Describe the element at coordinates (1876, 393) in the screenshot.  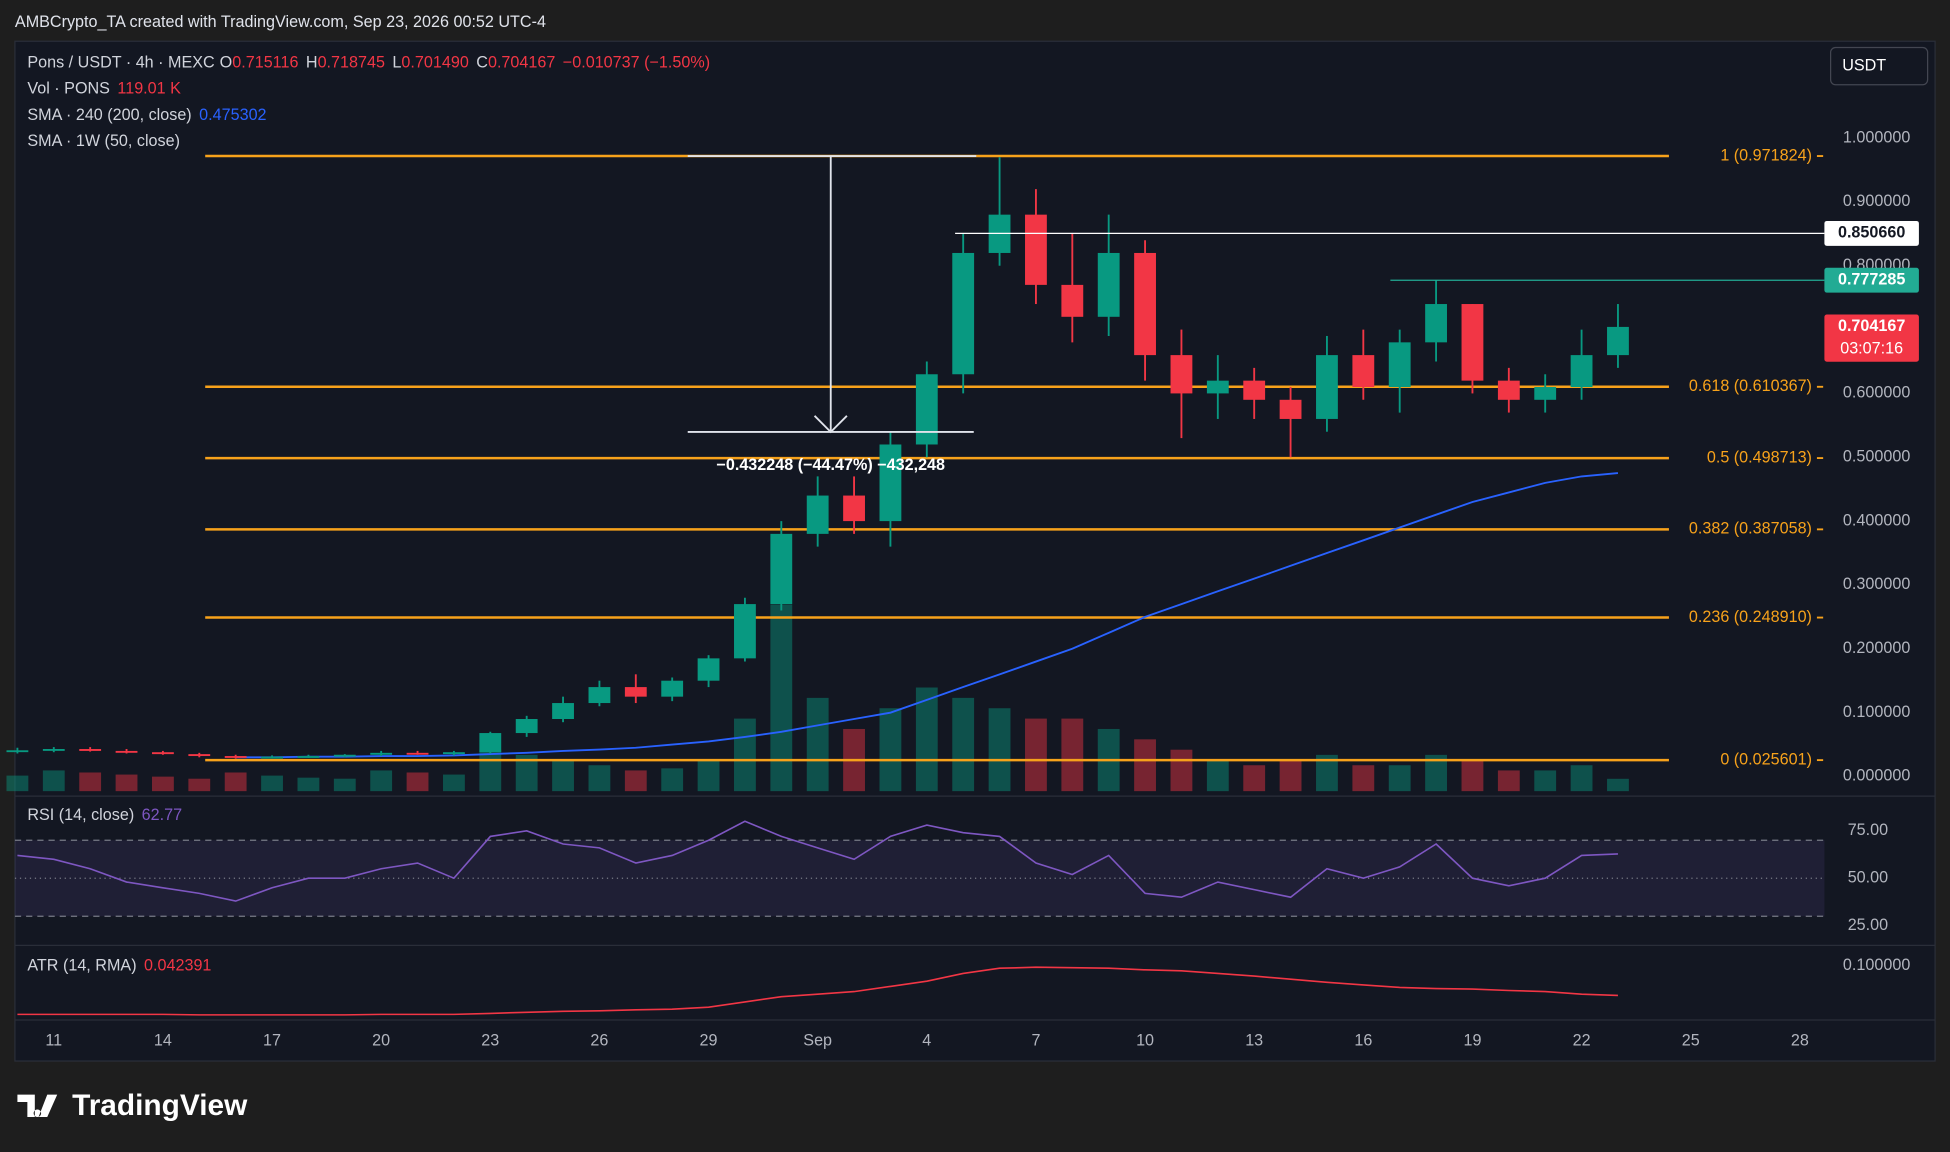
I see `y-tick-label: 0.600000` at that location.